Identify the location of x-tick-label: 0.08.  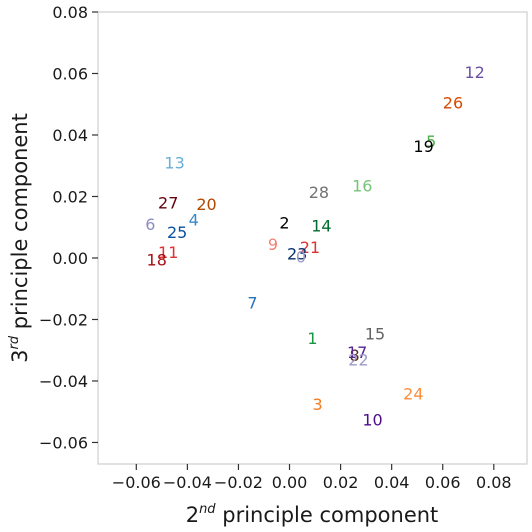
(494, 482).